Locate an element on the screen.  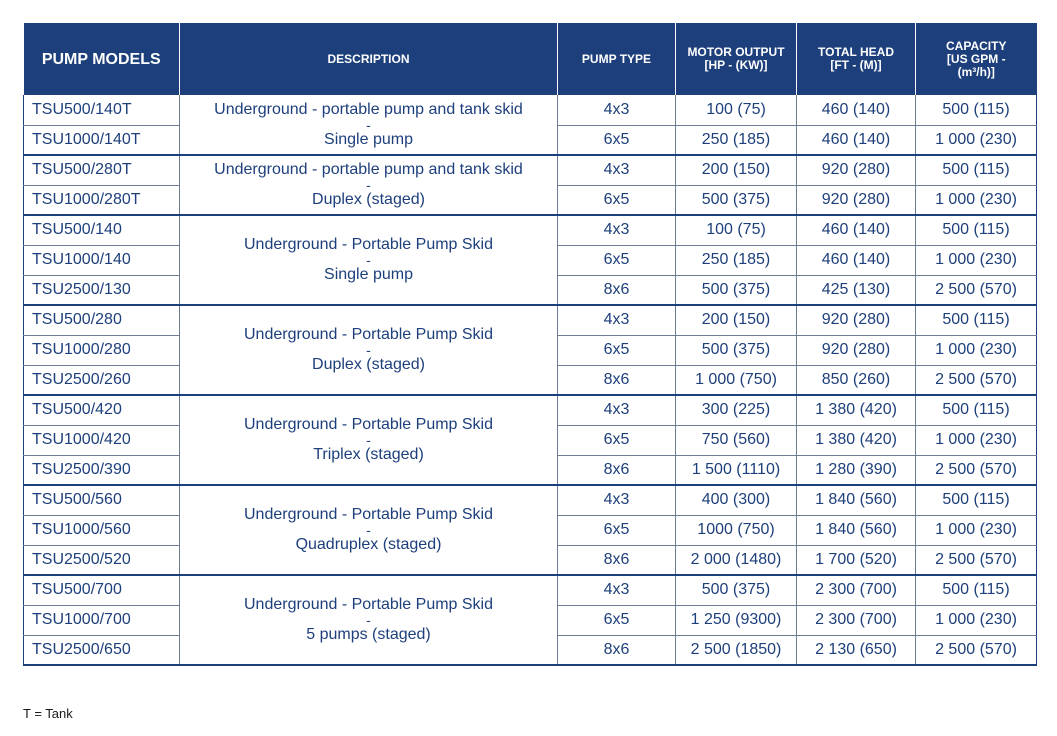
total-head-cell: 1 840 (560) is located at coordinates (856, 500).